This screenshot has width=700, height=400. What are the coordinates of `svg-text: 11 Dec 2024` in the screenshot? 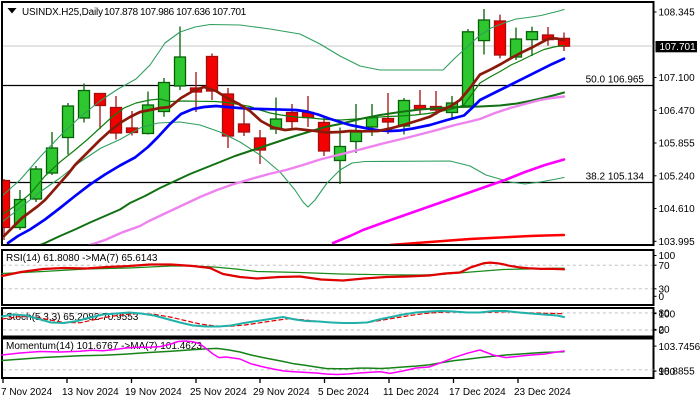 It's located at (411, 392).